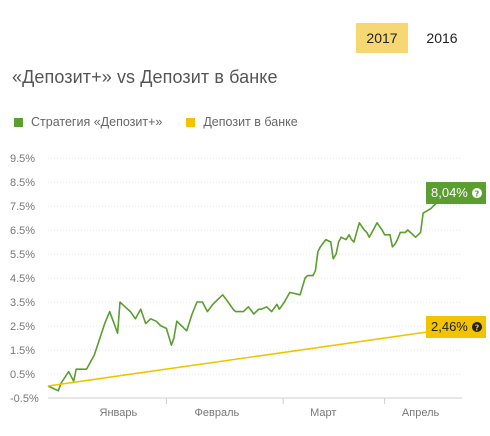 Image resolution: width=490 pixels, height=436 pixels. Describe the element at coordinates (412, 38) in the screenshot. I see `year-tabs: 2017 2016` at that location.